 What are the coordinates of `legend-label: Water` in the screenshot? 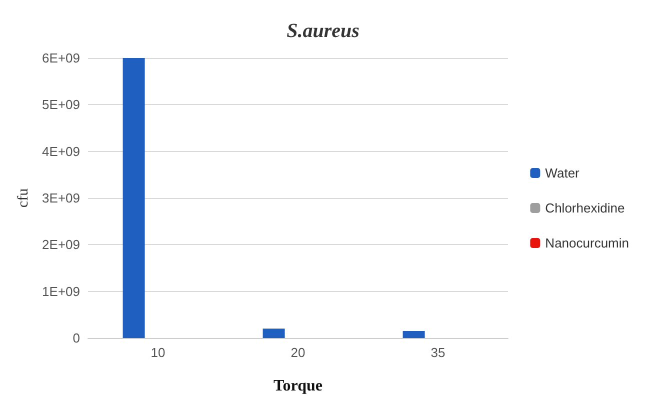 It's located at (562, 173).